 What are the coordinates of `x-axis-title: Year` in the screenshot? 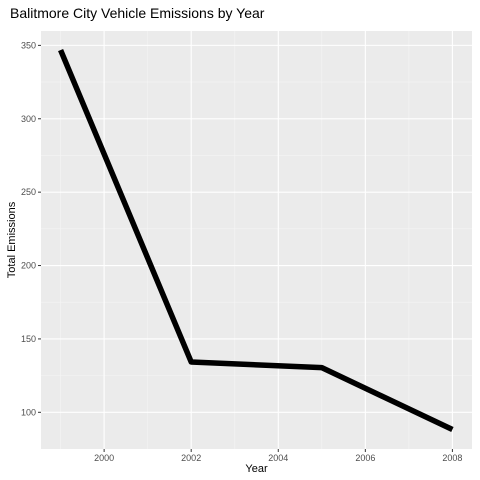 It's located at (256, 469).